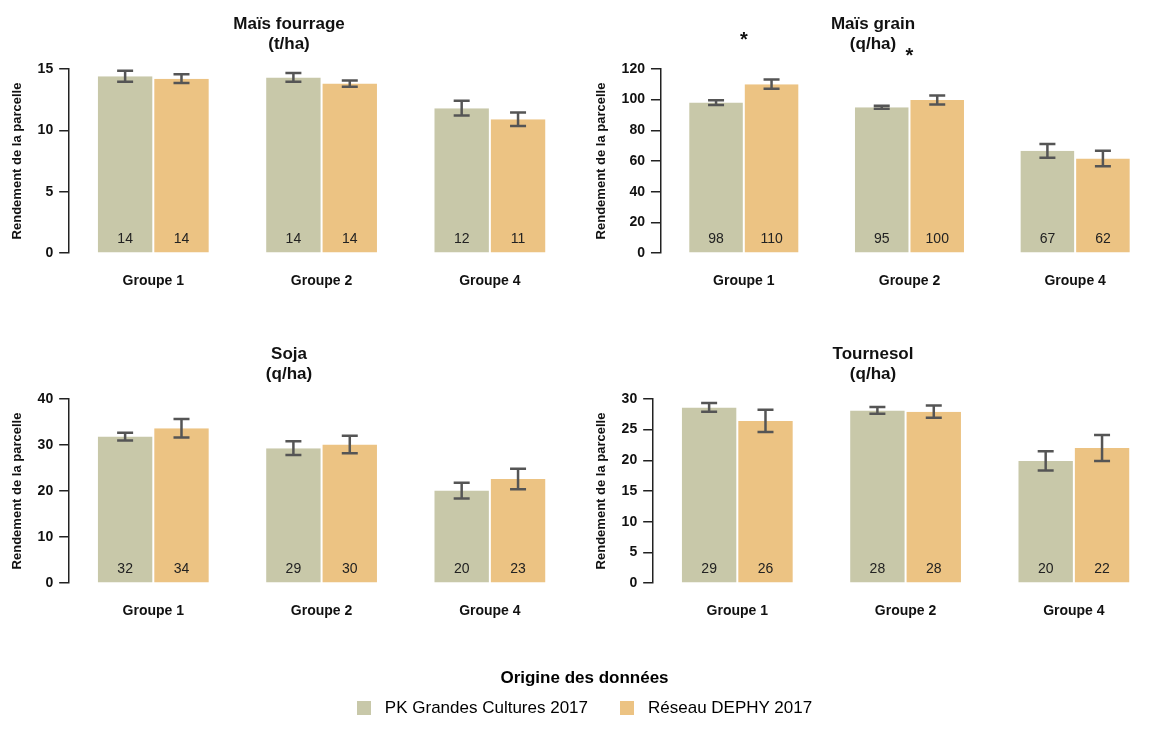  Describe the element at coordinates (461, 238) in the screenshot. I see `data-label: 12` at that location.